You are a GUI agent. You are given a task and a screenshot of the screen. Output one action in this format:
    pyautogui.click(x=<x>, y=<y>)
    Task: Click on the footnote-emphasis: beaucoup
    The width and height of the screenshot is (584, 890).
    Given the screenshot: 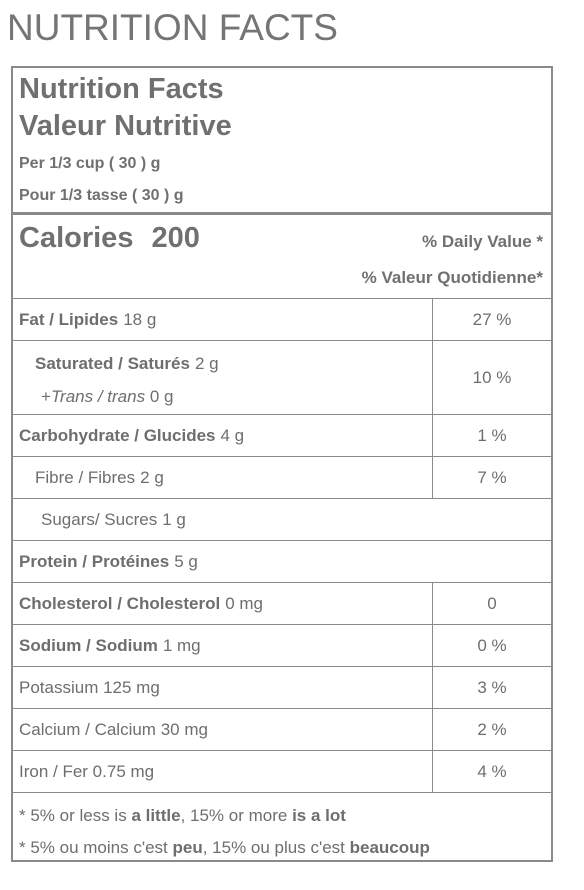 What is the action you would take?
    pyautogui.click(x=389, y=847)
    